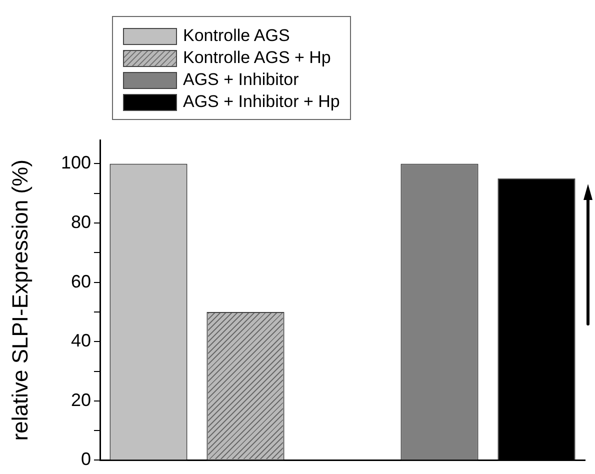 The width and height of the screenshot is (595, 474). What do you see at coordinates (241, 80) in the screenshot?
I see `legend-label: AGS + Inhibitor` at bounding box center [241, 80].